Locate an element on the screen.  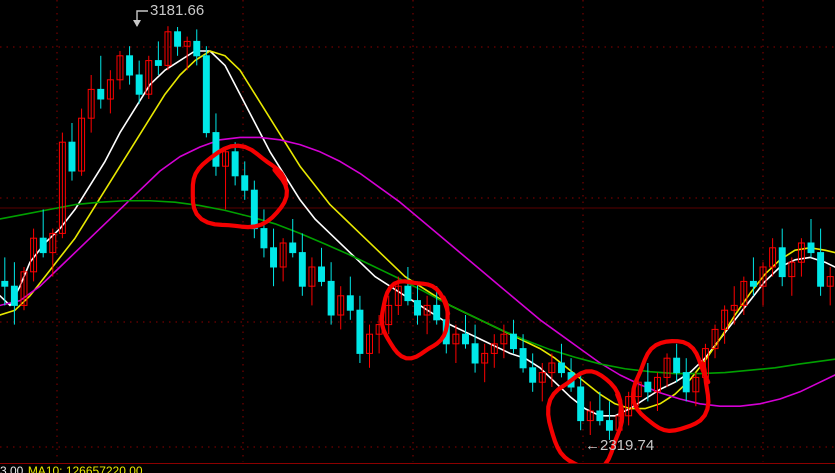
left-arrow-icon: ← is located at coordinates (592, 445).